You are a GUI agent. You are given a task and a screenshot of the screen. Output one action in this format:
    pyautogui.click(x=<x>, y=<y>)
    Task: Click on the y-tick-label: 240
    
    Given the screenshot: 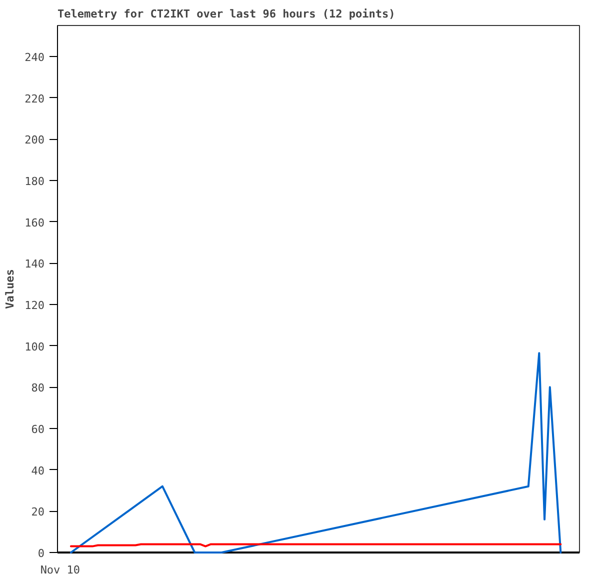 What is the action you would take?
    pyautogui.click(x=34, y=57)
    